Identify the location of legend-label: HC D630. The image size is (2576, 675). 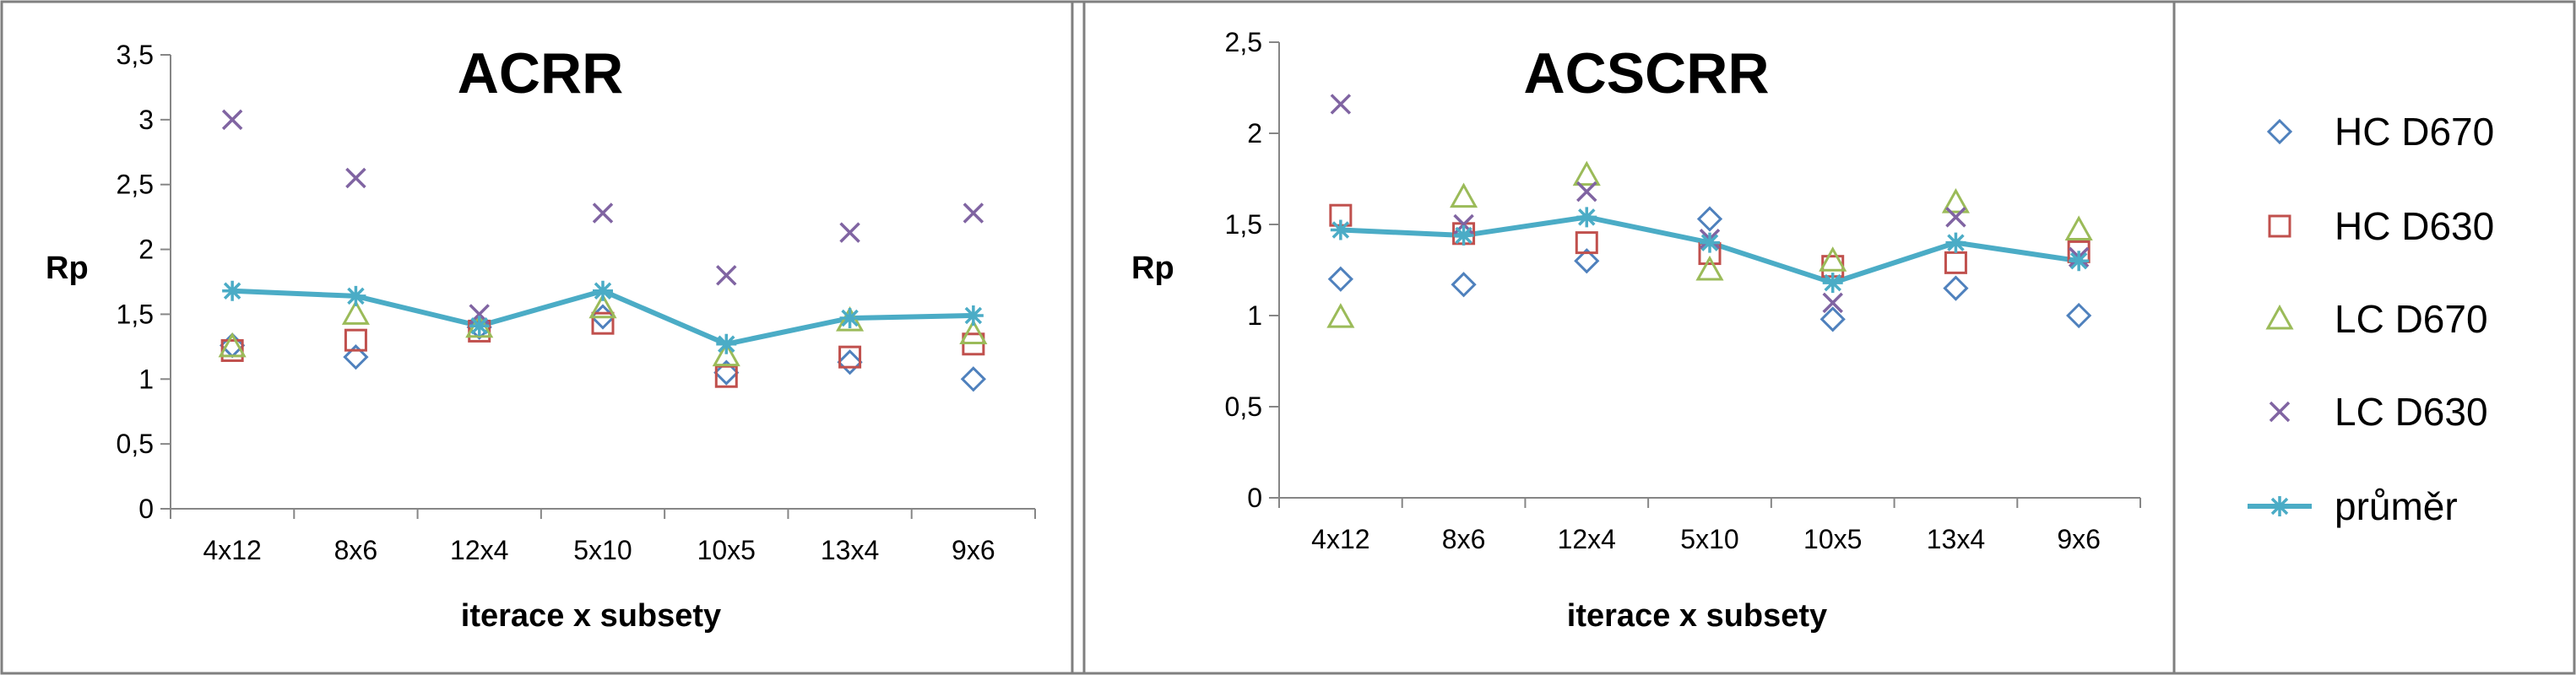
(2415, 226).